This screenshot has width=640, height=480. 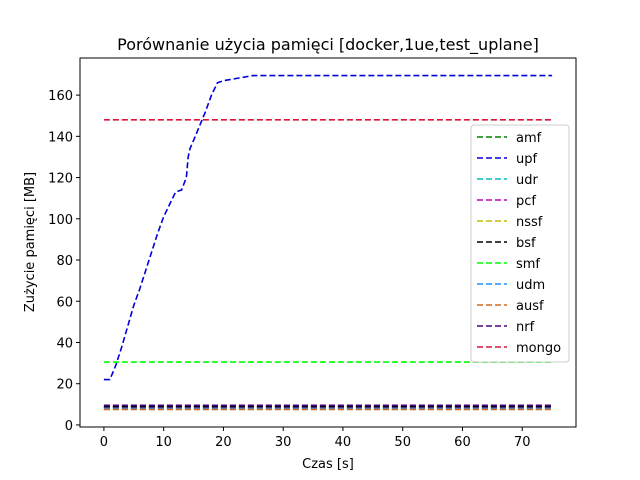 What do you see at coordinates (526, 201) in the screenshot?
I see `legend-label-pcf: pcf` at bounding box center [526, 201].